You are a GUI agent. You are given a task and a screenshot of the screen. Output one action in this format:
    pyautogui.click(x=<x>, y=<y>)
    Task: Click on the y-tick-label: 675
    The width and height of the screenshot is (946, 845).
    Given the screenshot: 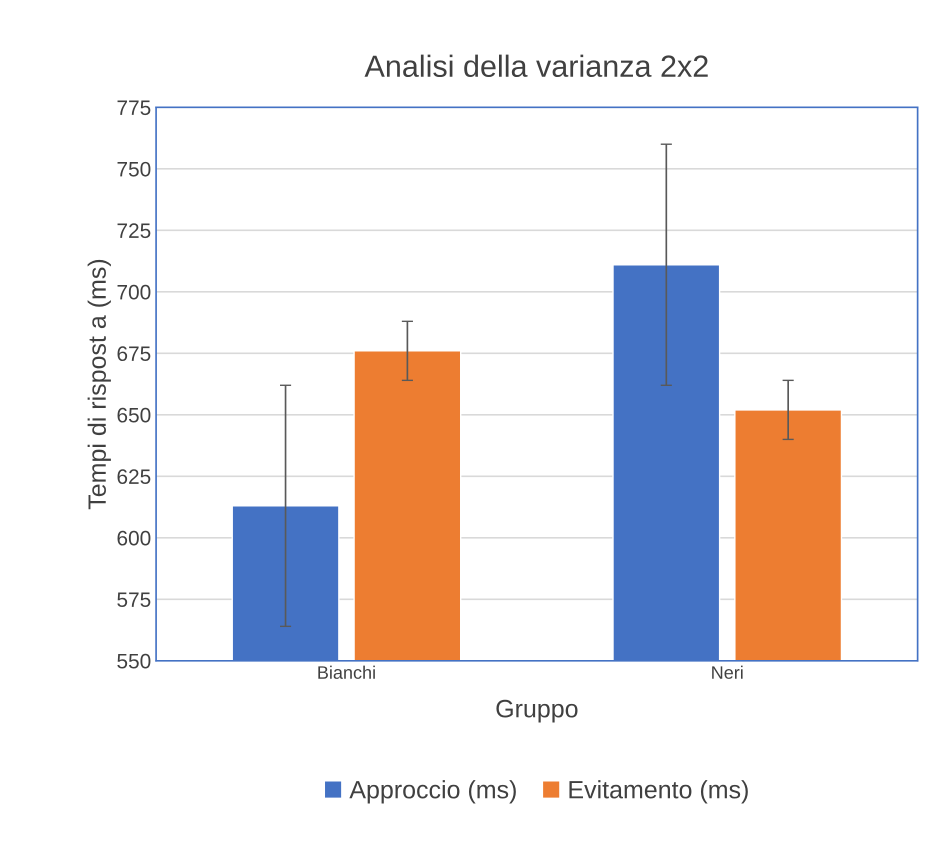 What is the action you would take?
    pyautogui.click(x=134, y=354)
    